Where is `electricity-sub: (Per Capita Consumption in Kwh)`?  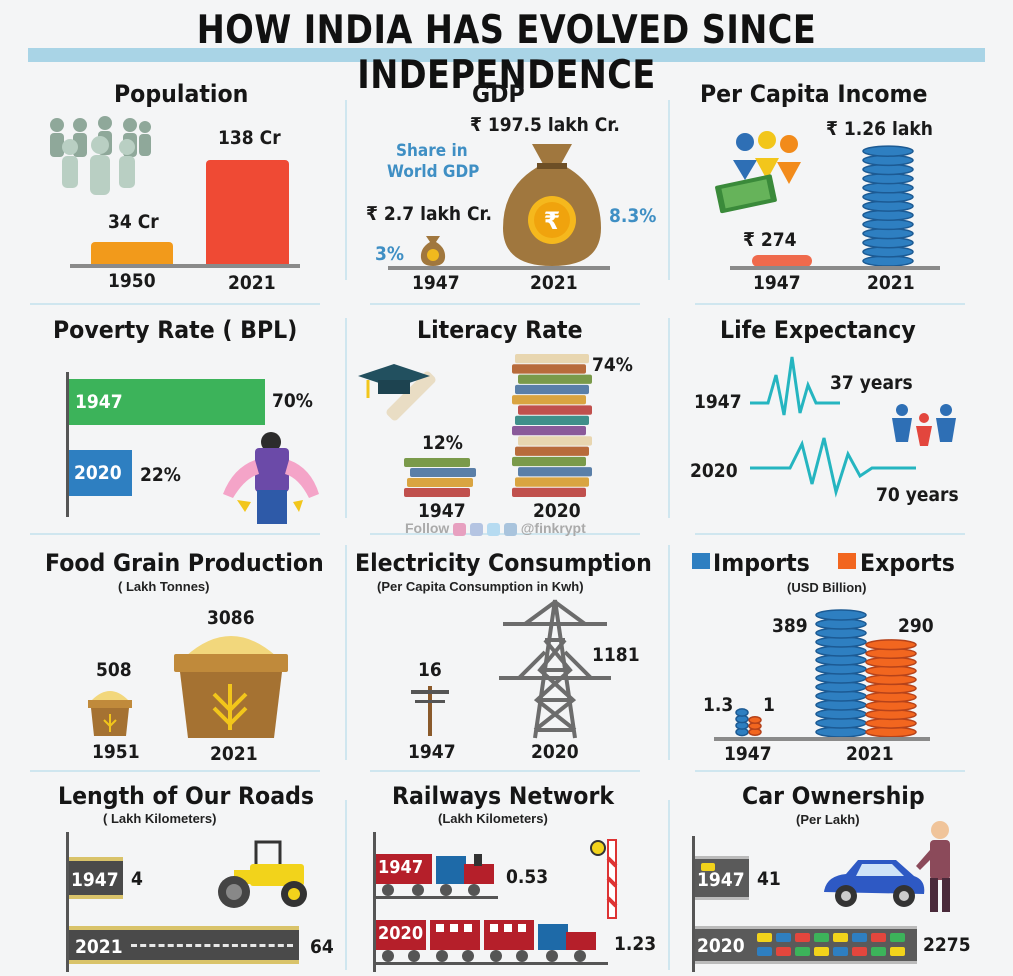 electricity-sub: (Per Capita Consumption in Kwh) is located at coordinates (480, 586).